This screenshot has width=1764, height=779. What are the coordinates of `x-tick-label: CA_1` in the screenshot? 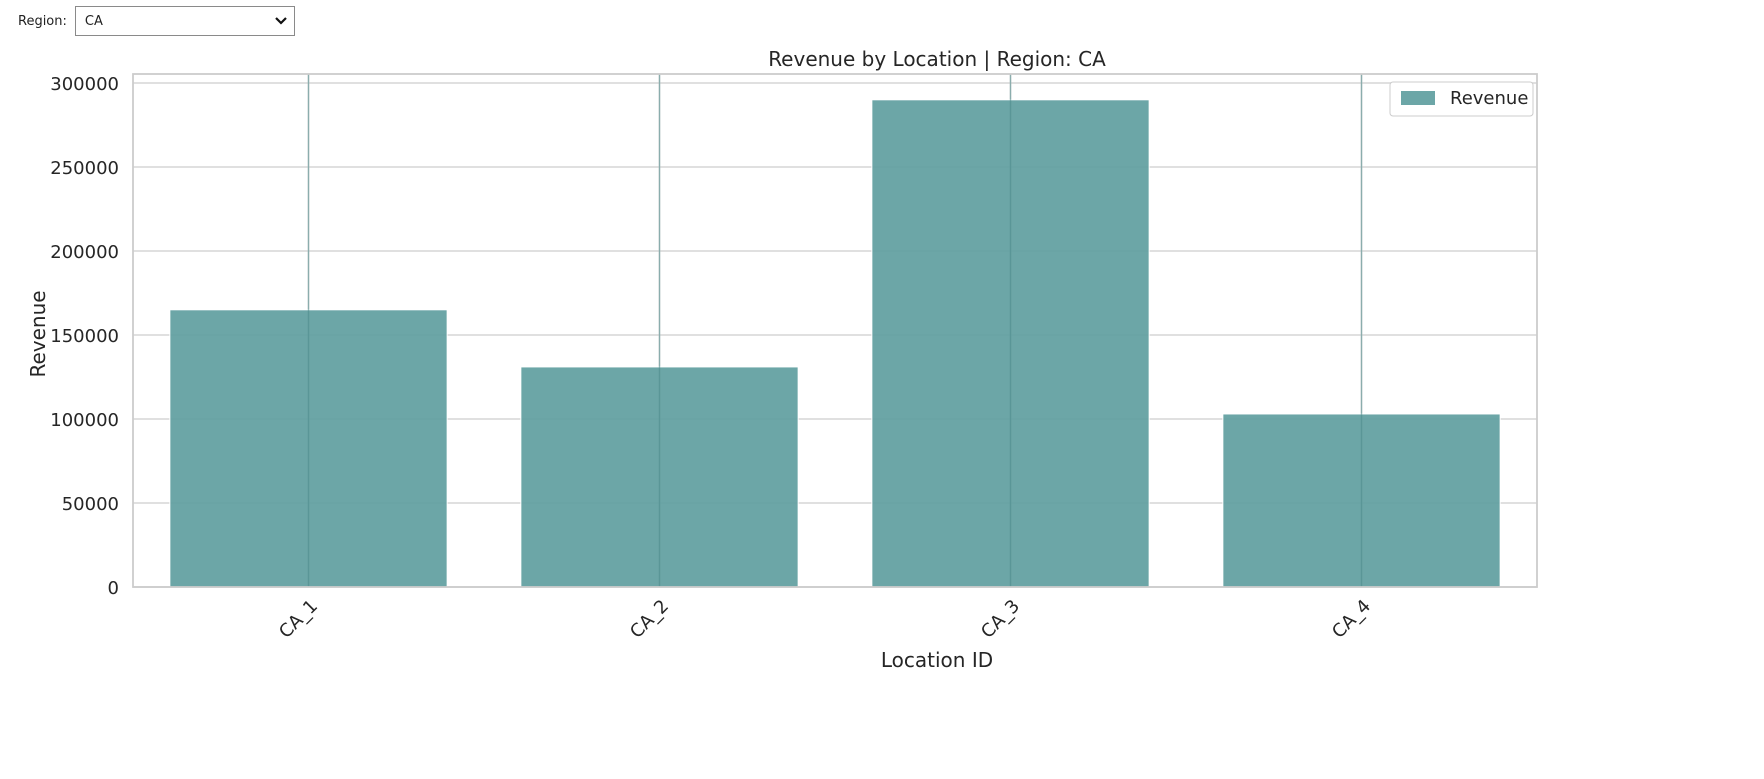 It's located at (298, 619).